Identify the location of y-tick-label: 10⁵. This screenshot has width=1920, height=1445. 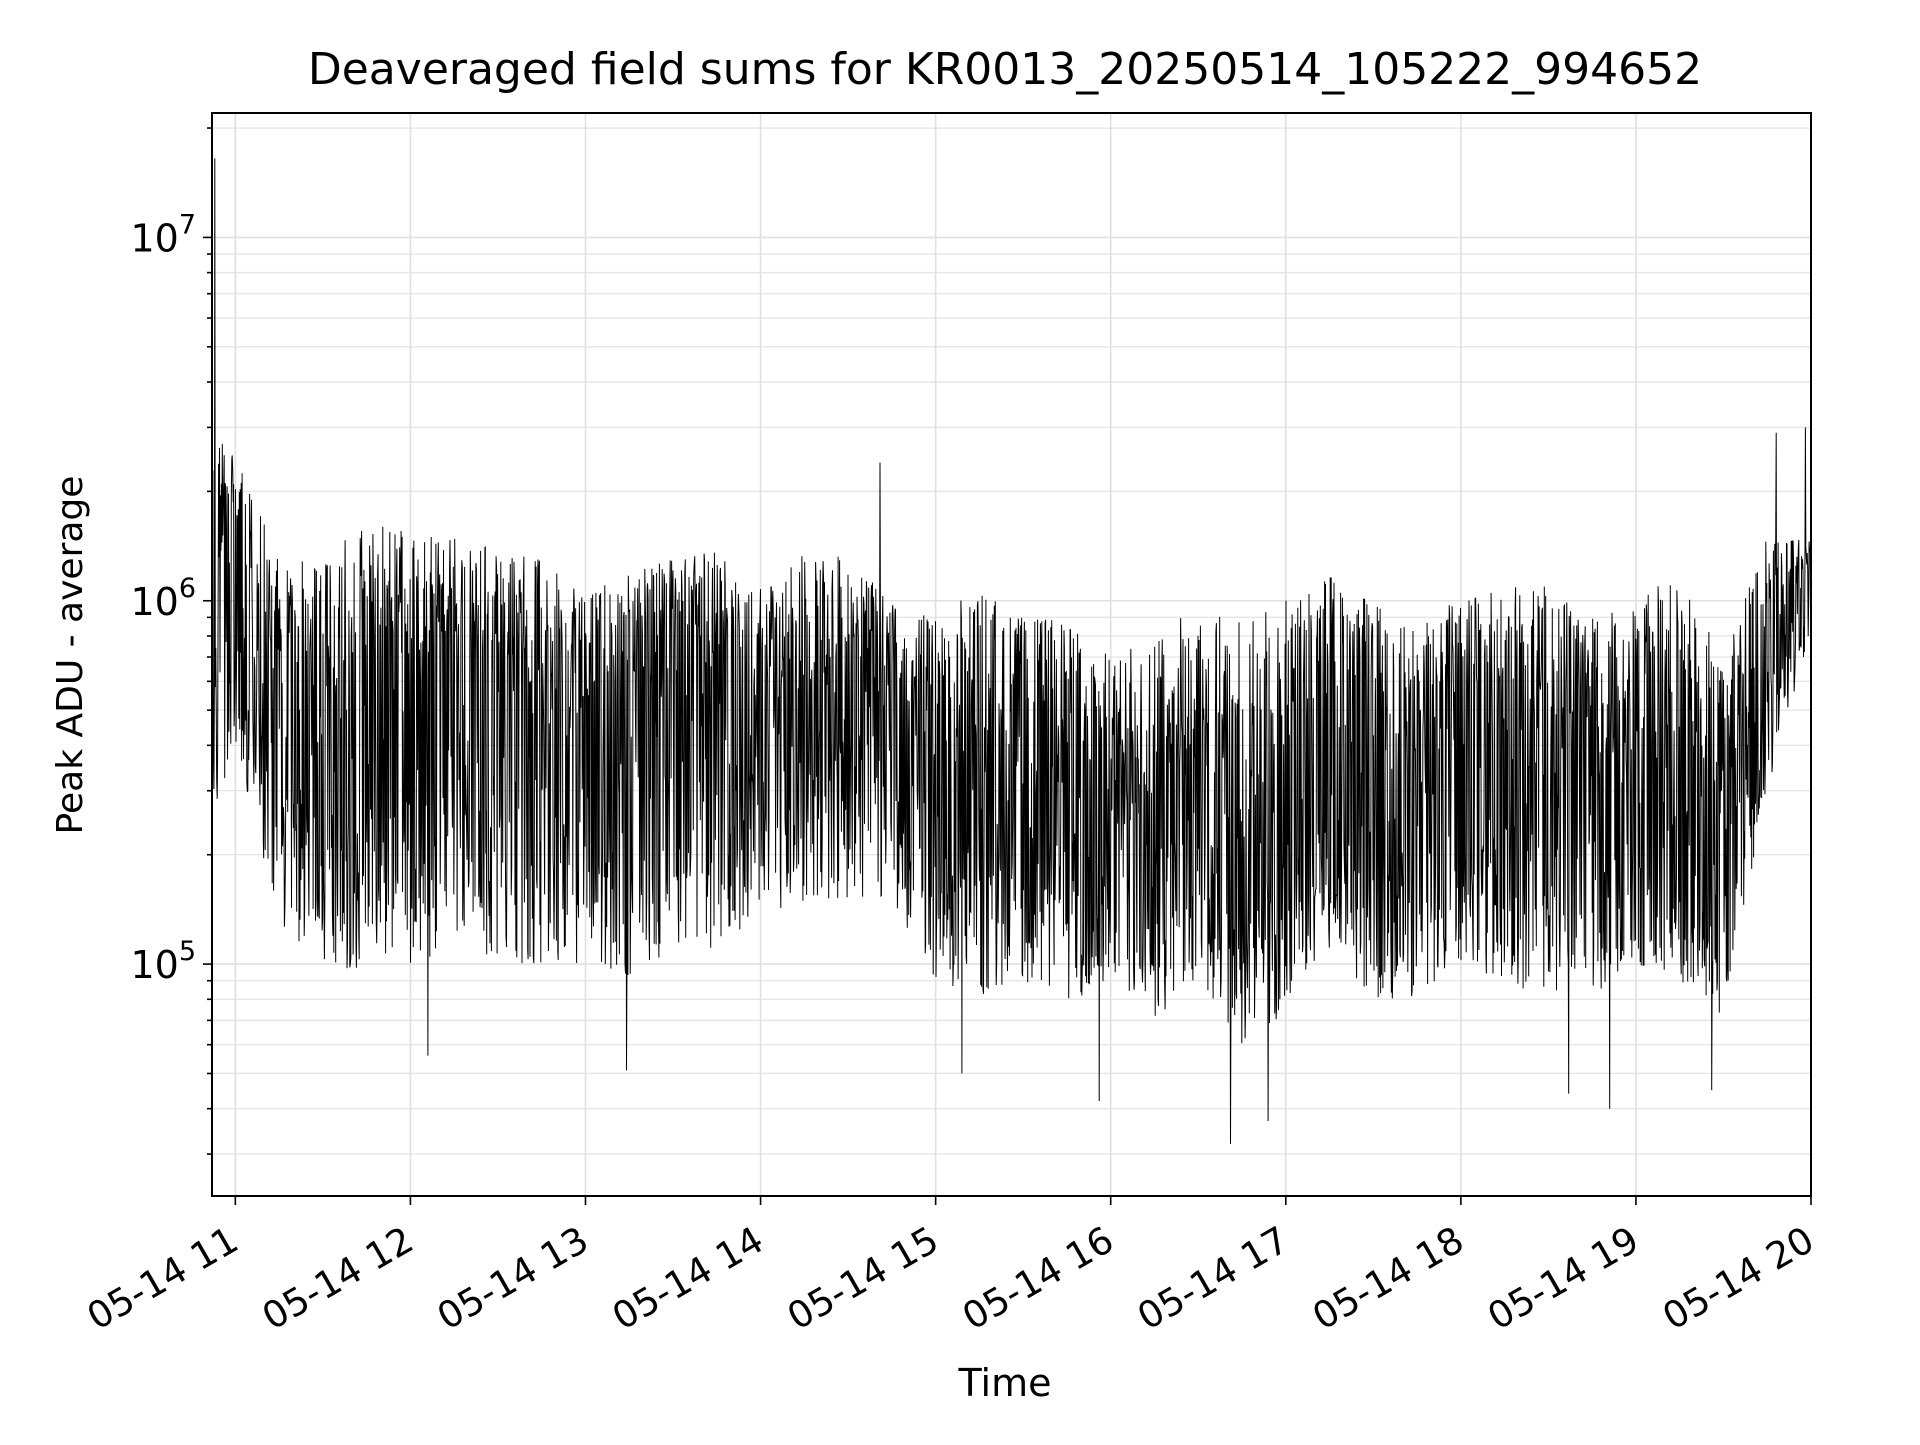
(163, 961).